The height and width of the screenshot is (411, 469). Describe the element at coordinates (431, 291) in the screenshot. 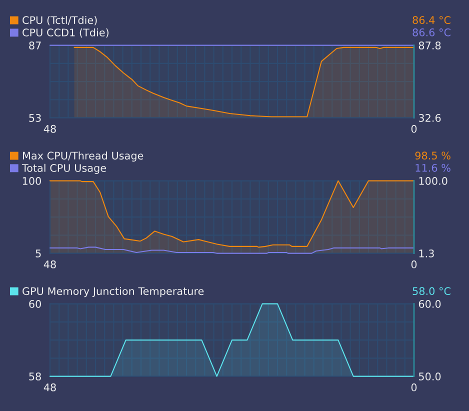

I see `text: 58.0 °C` at that location.